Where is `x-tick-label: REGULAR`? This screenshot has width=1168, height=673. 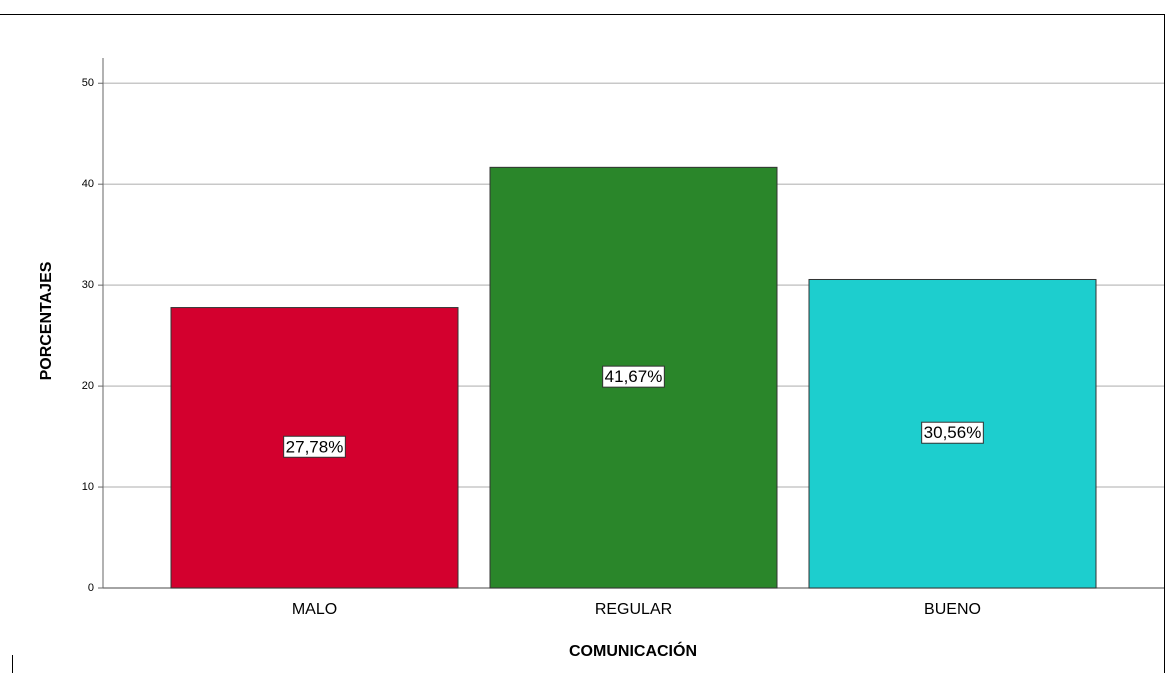
x-tick-label: REGULAR is located at coordinates (633, 609).